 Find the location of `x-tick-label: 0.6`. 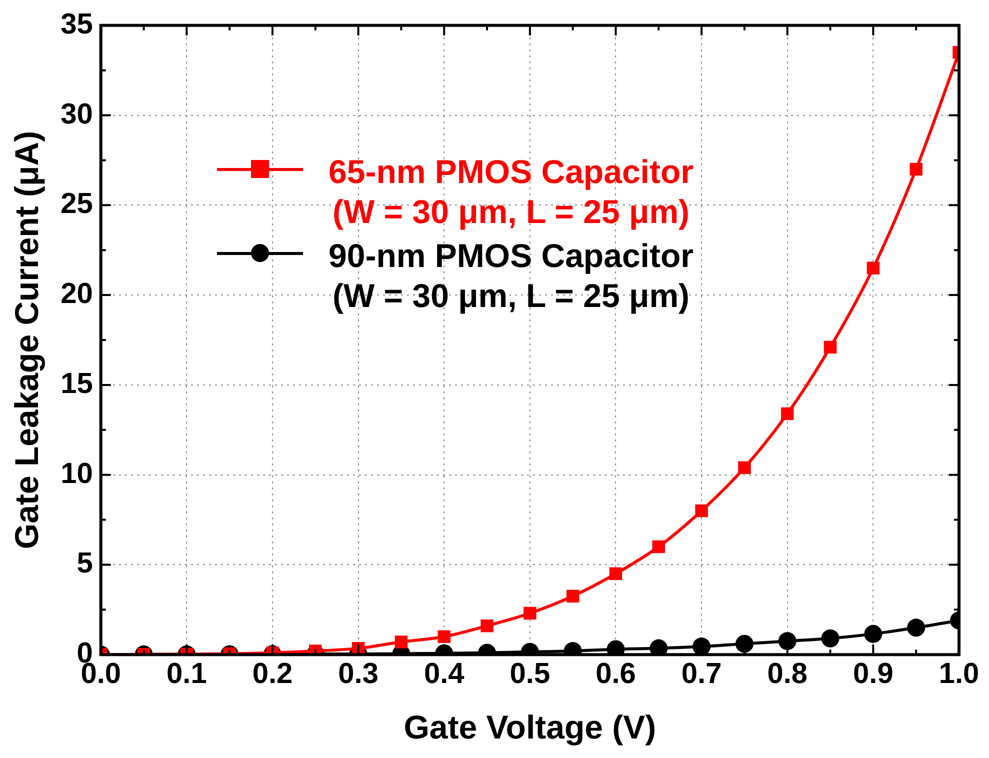

x-tick-label: 0.6 is located at coordinates (616, 674).